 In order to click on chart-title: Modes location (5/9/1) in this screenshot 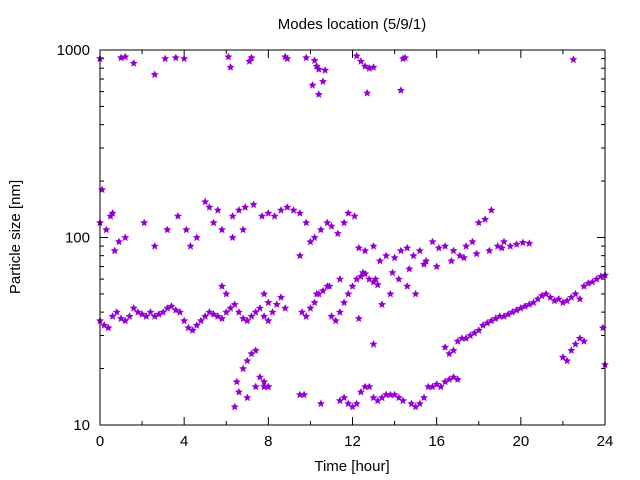, I will do `click(352, 24)`.